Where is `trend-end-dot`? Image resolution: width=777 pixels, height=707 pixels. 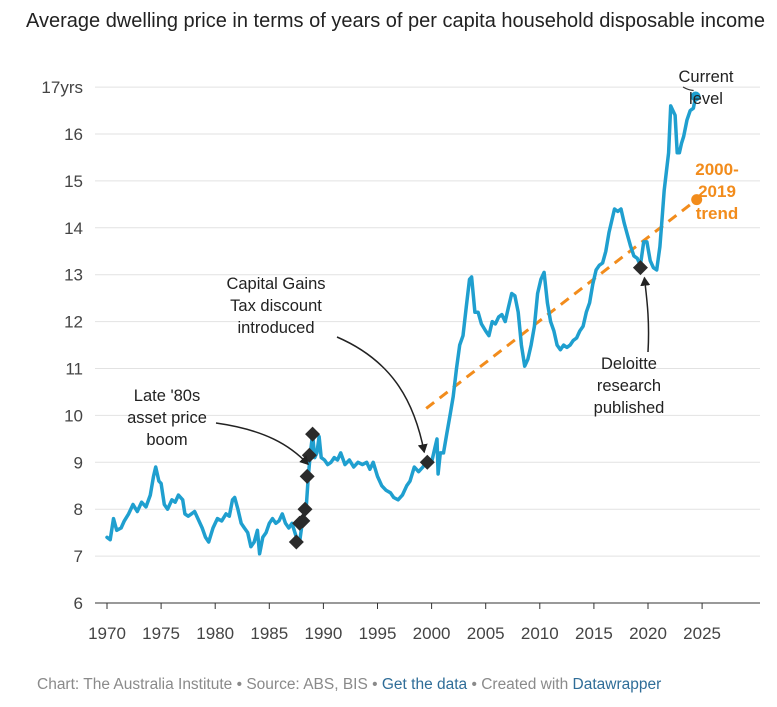 trend-end-dot is located at coordinates (697, 200).